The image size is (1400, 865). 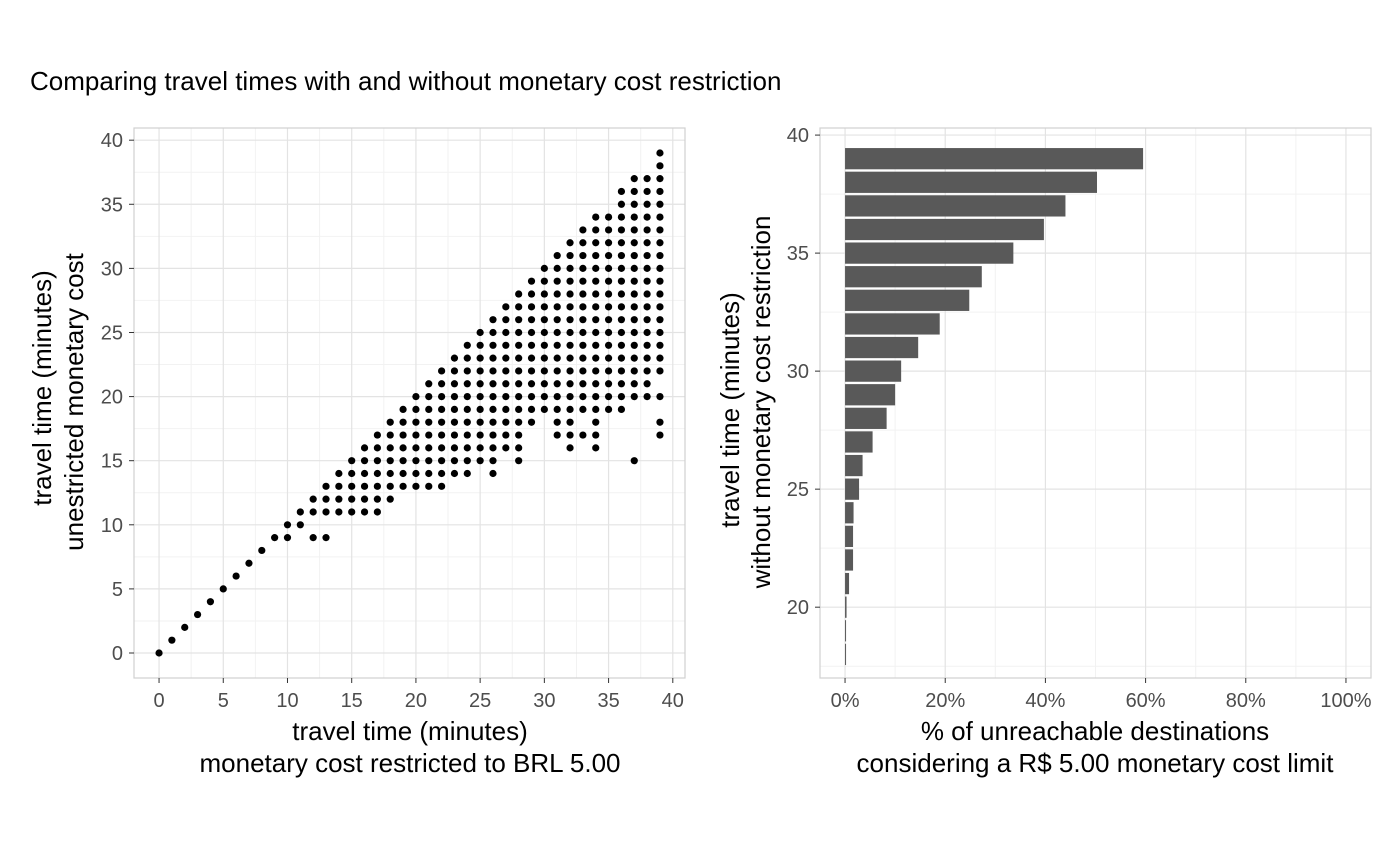 What do you see at coordinates (798, 490) in the screenshot?
I see `bar-y-tick-label: 25` at bounding box center [798, 490].